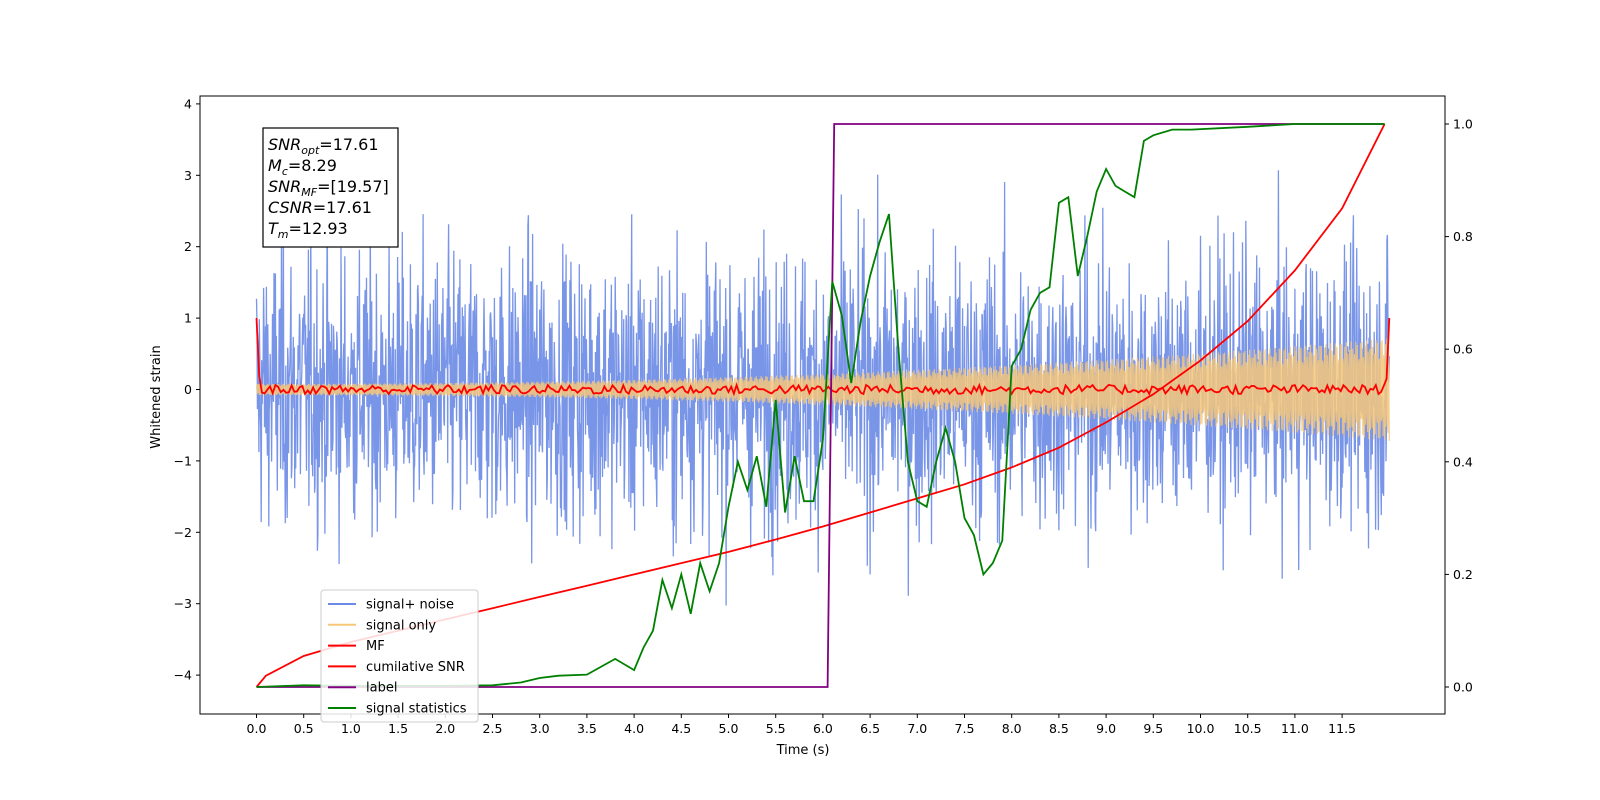 This screenshot has width=1600, height=800. What do you see at coordinates (917, 728) in the screenshot?
I see `x-tick-label: 7.0` at bounding box center [917, 728].